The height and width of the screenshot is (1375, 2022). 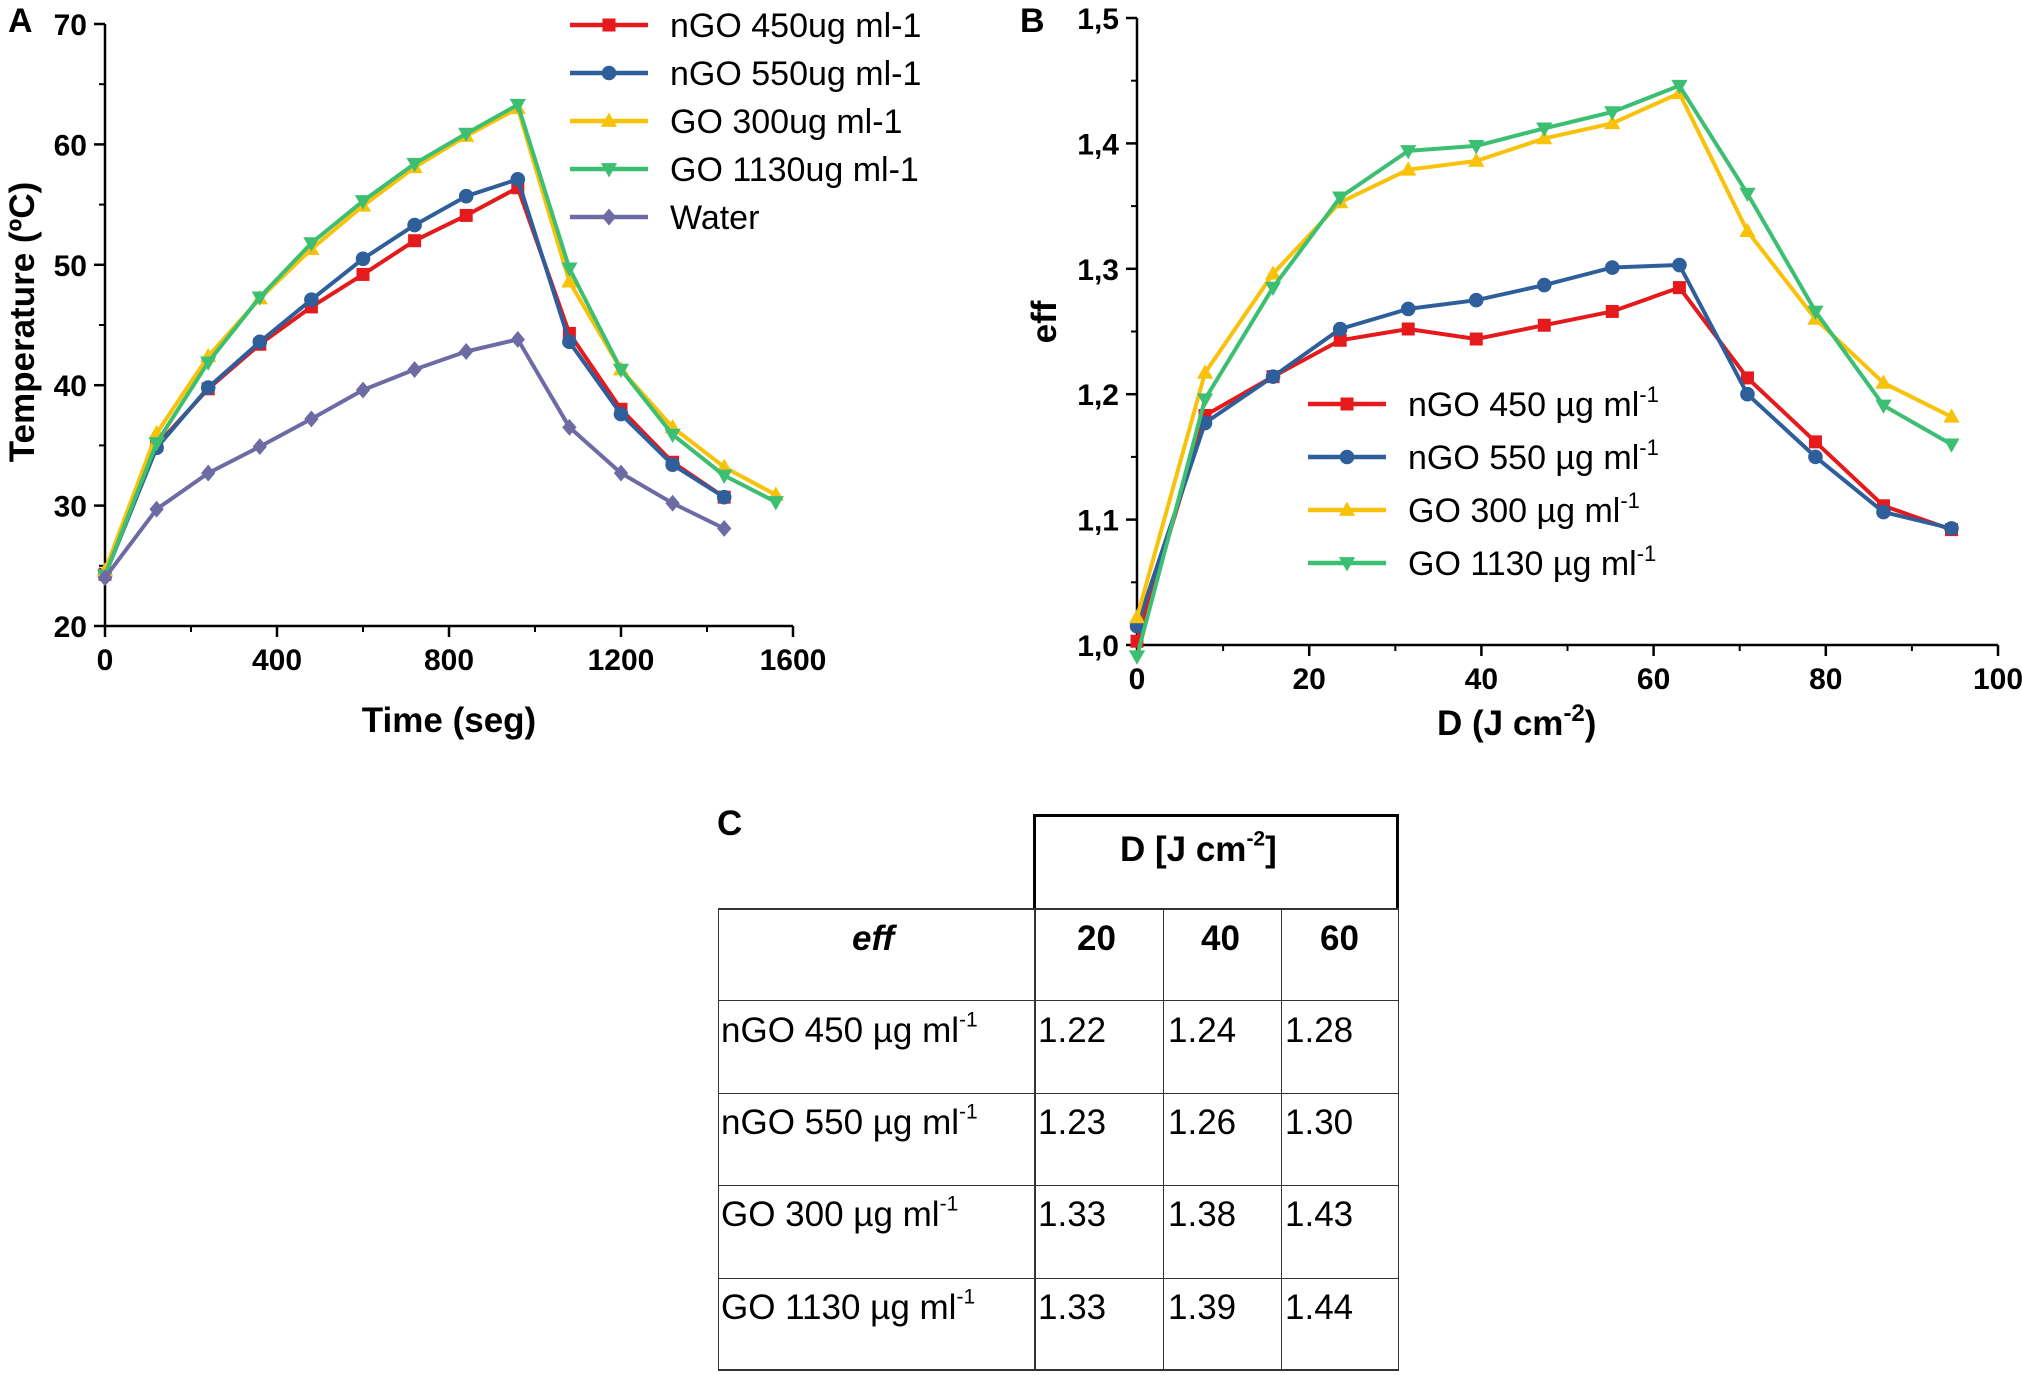 What do you see at coordinates (1198, 848) in the screenshot?
I see `group-header: D [J cm-2]` at bounding box center [1198, 848].